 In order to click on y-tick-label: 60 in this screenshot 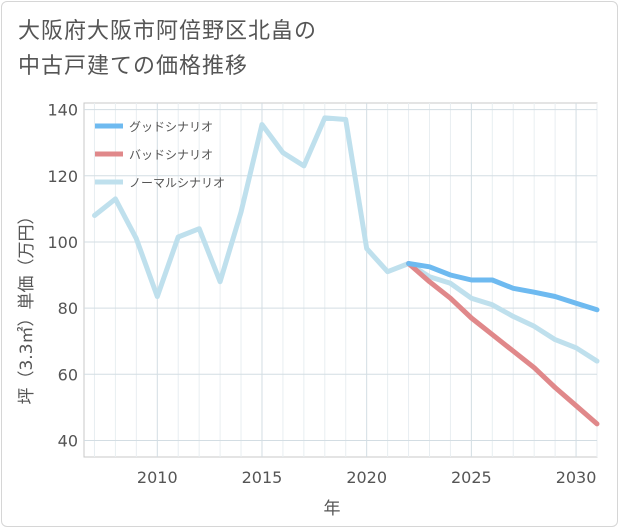, I will do `click(68, 374)`.